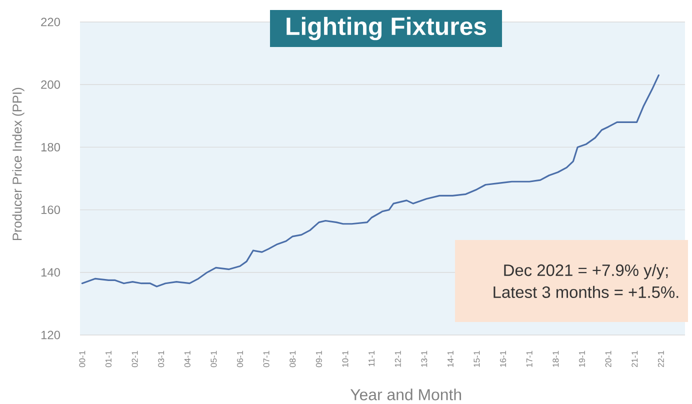 Image resolution: width=692 pixels, height=404 pixels. I want to click on x-tick-label: 17-1, so click(529, 358).